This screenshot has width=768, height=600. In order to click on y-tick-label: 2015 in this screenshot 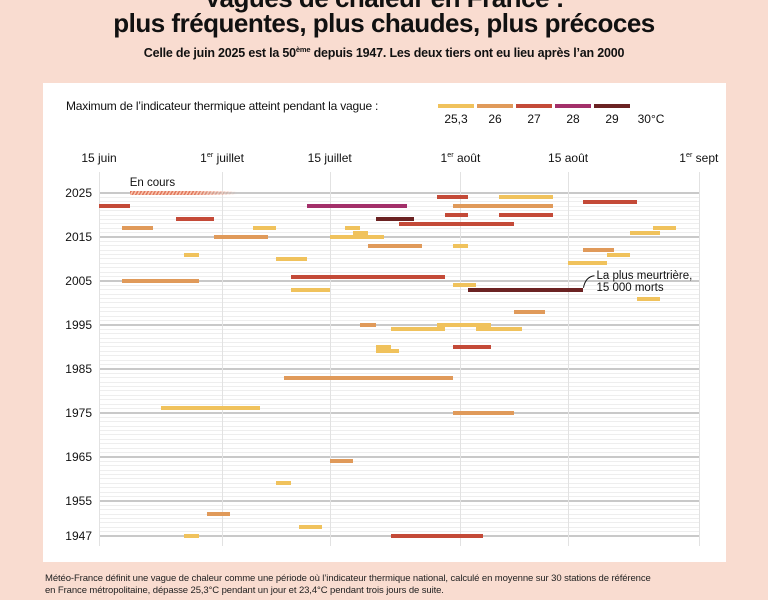, I will do `click(78, 237)`.